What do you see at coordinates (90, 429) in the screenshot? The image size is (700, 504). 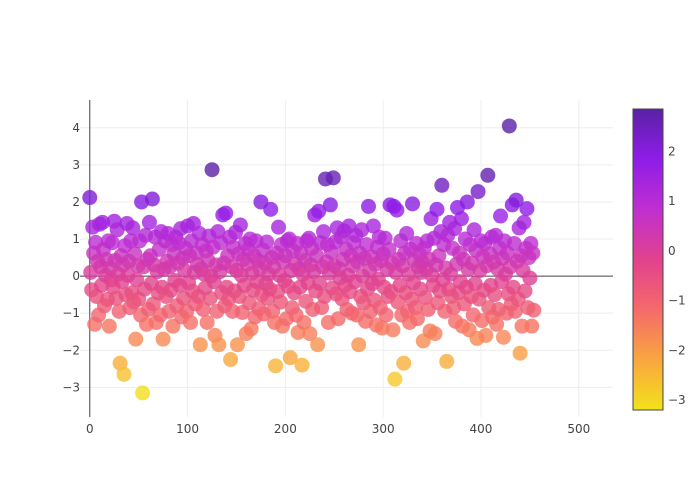 I see `x-tick-label: 0` at bounding box center [90, 429].